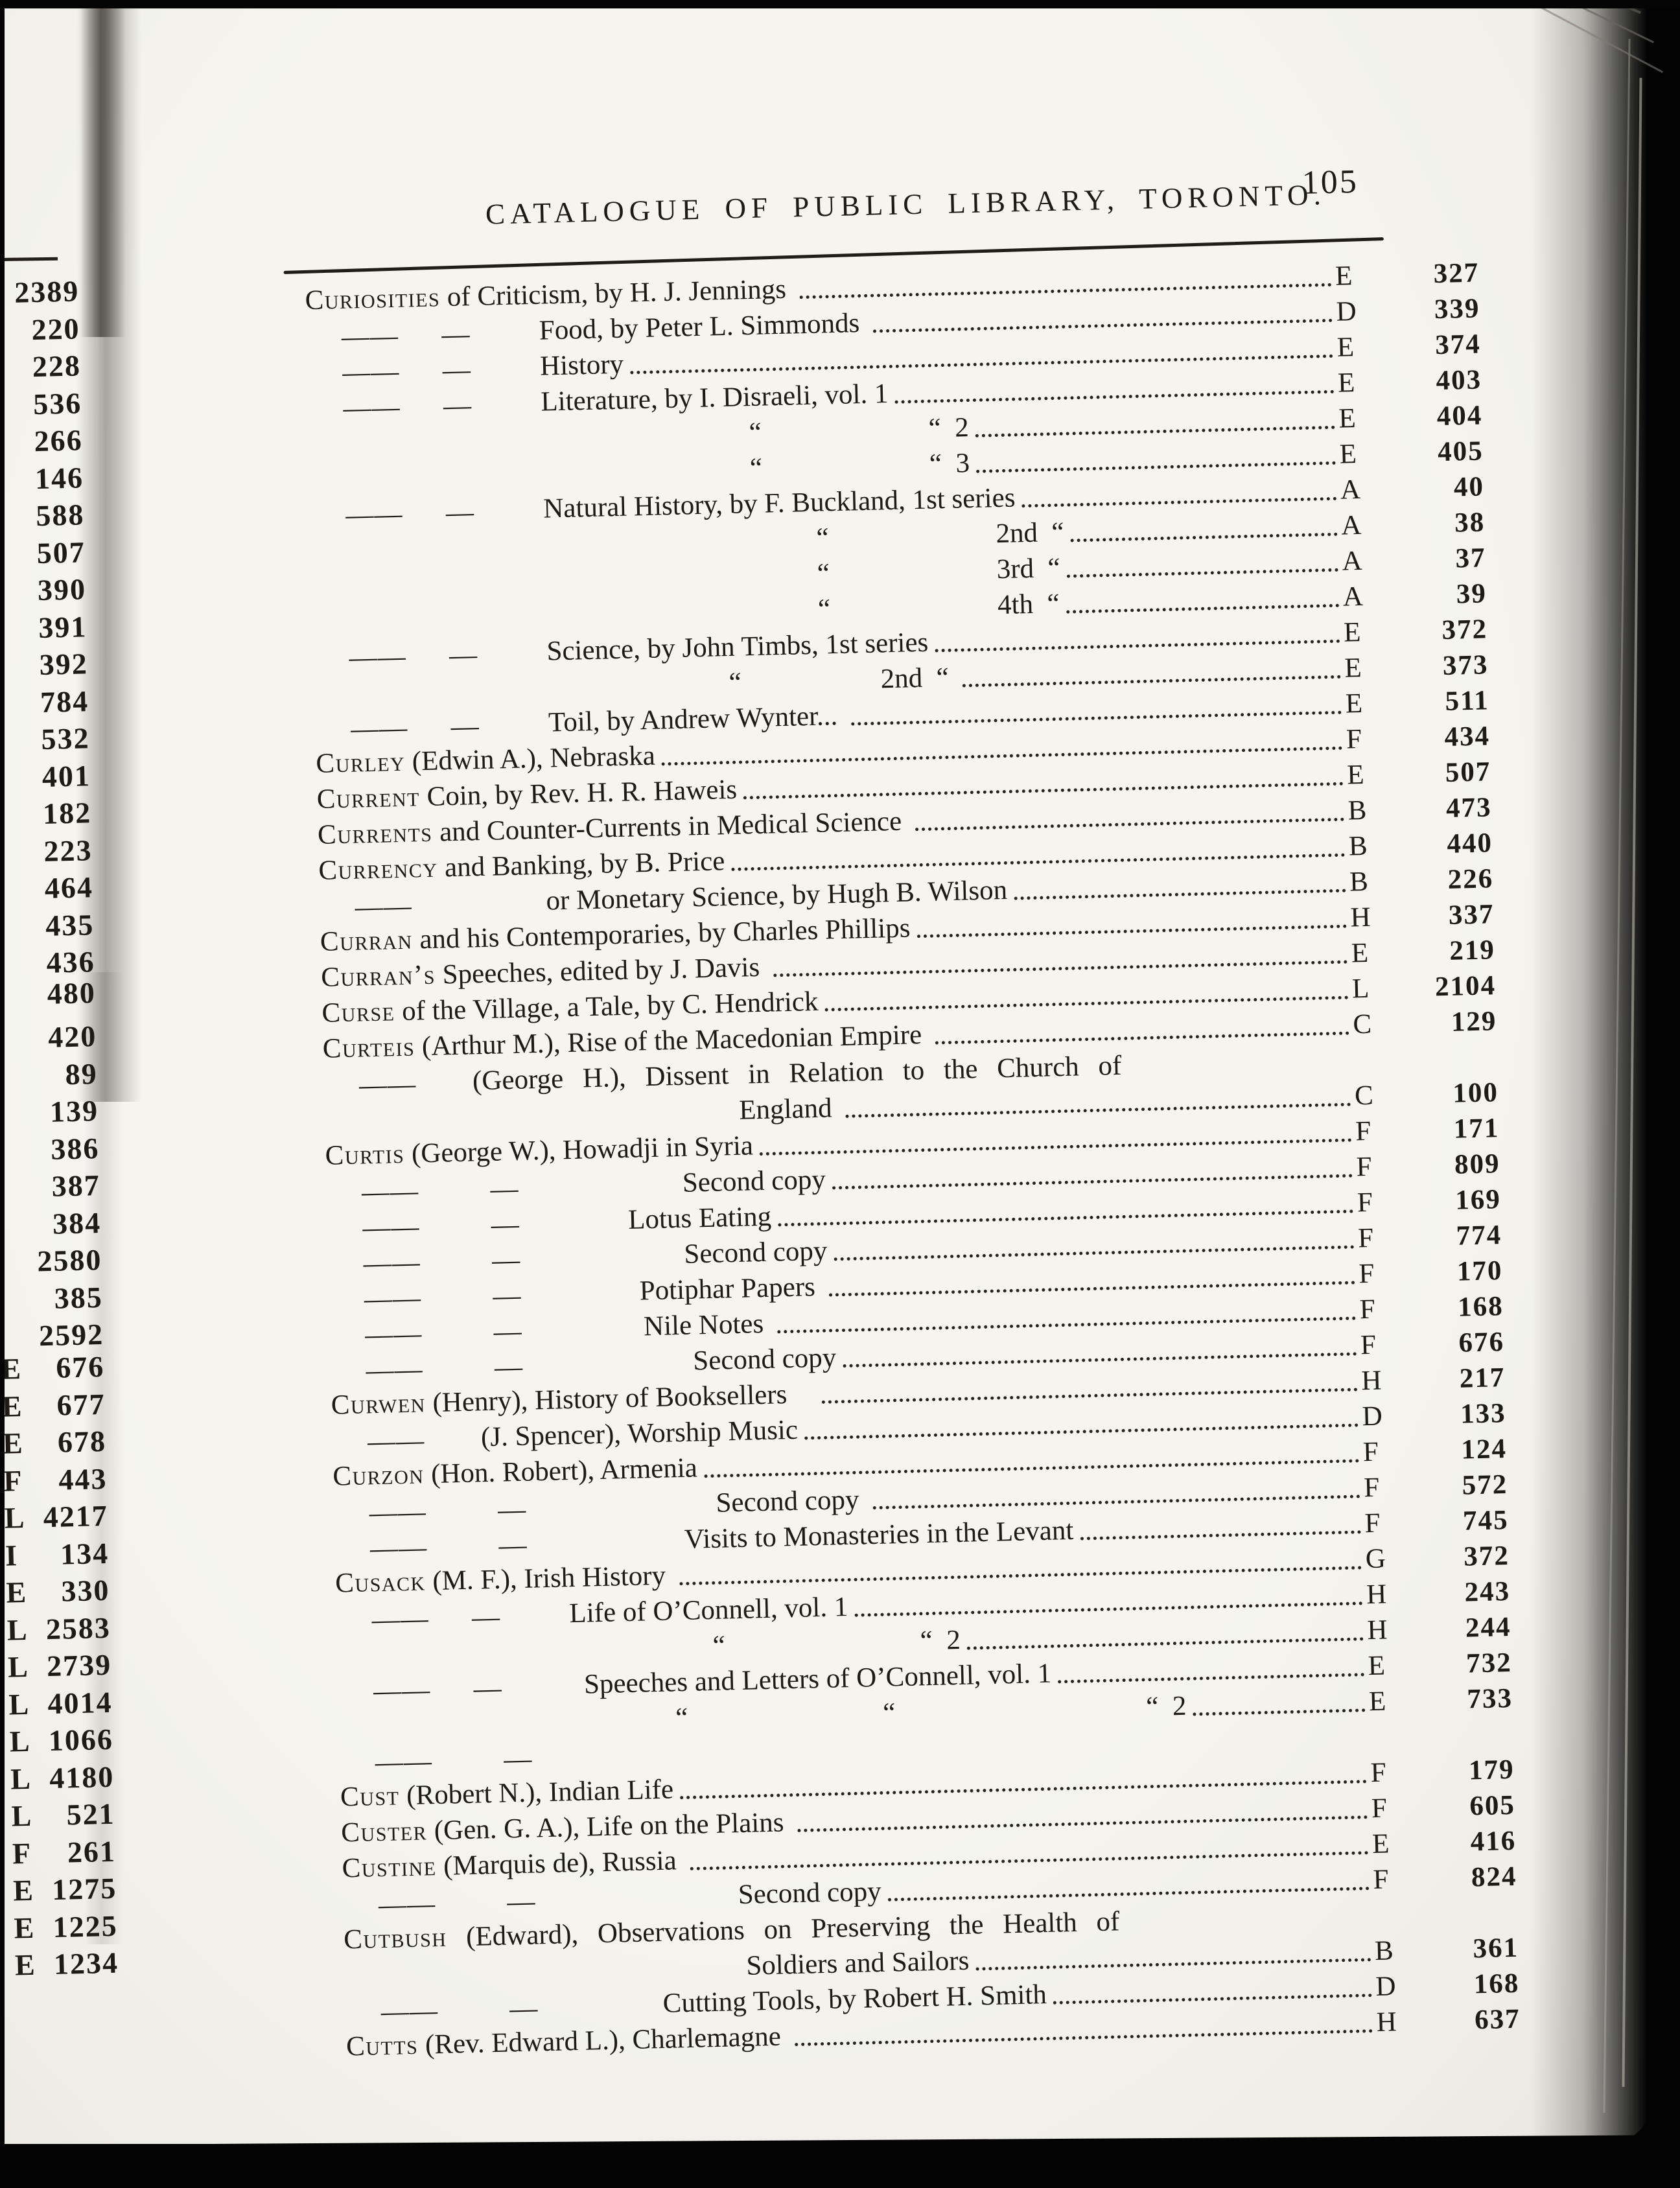 The image size is (1680, 2188). I want to click on entry-headword: Curse, so click(358, 1013).